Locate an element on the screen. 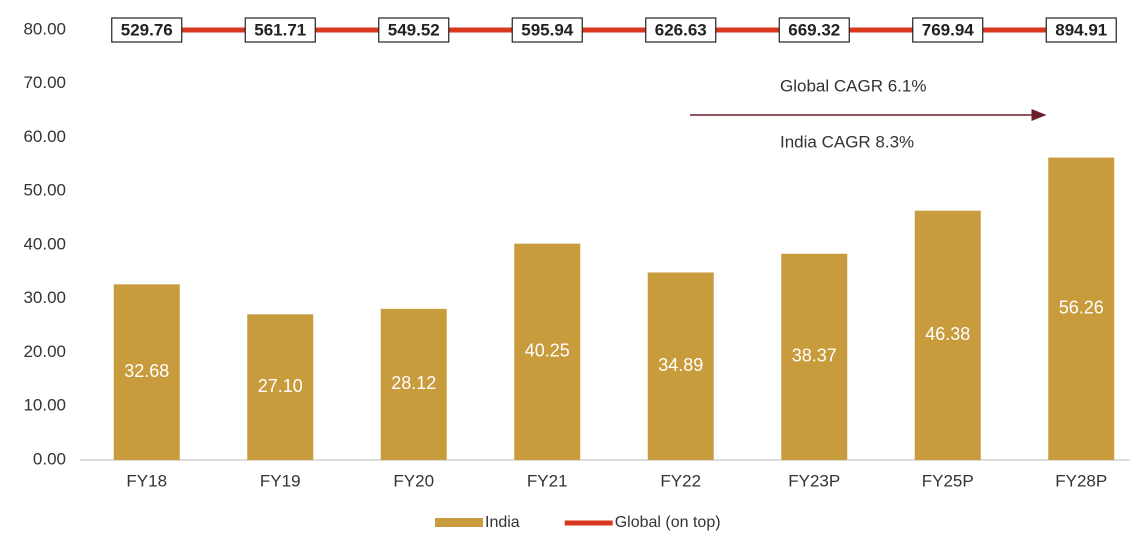  value-box-label: 549.52 is located at coordinates (414, 29).